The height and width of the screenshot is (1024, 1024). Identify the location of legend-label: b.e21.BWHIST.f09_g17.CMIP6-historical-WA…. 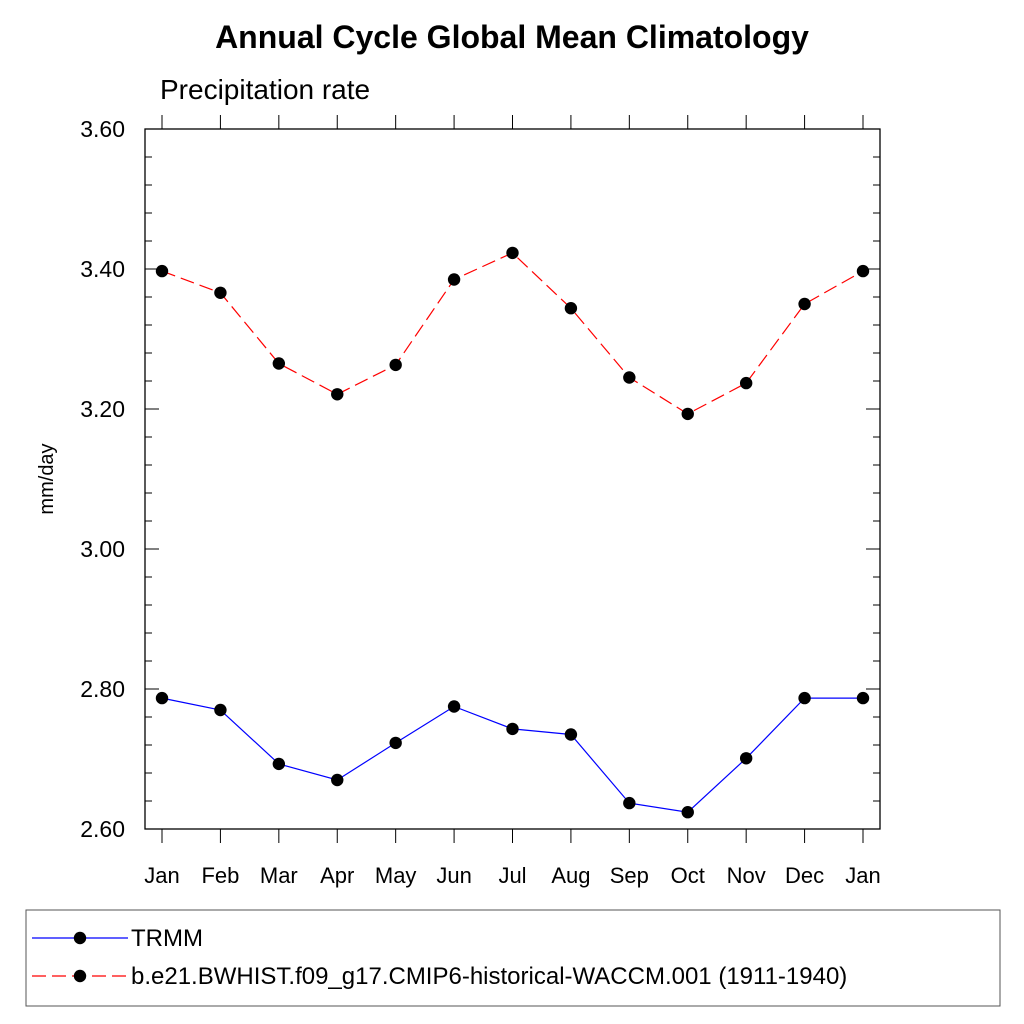
(489, 976).